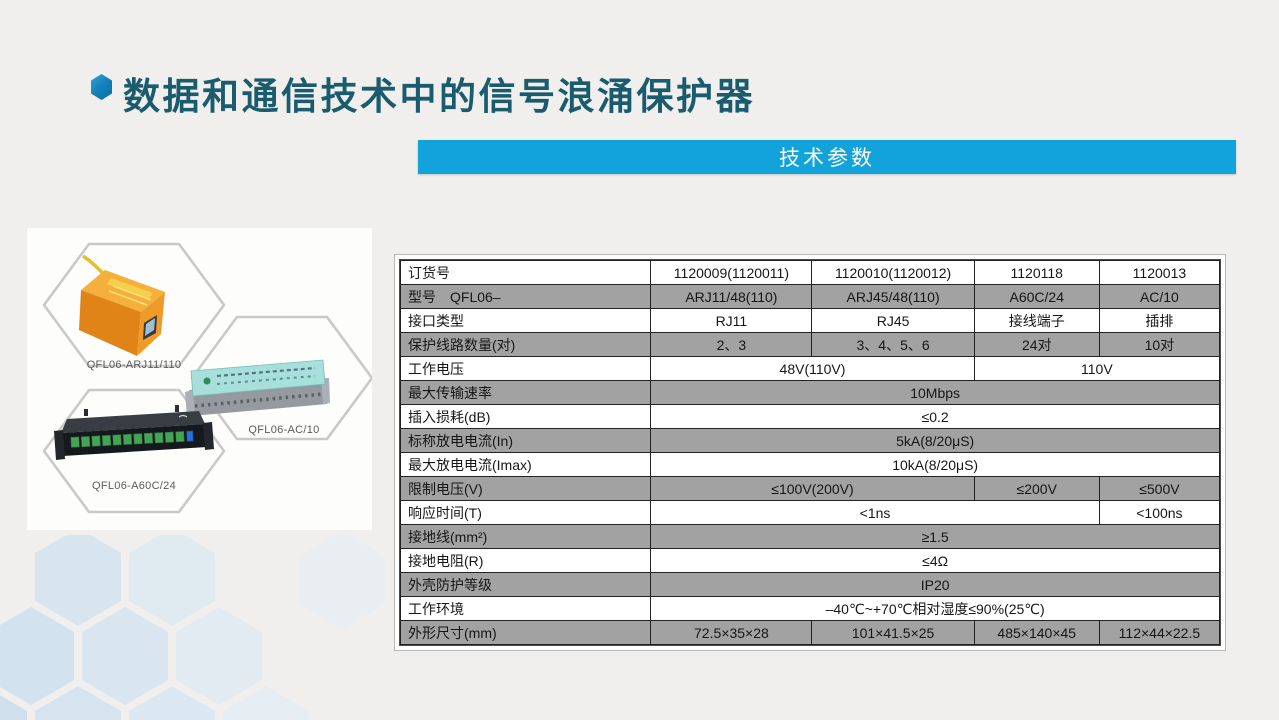 The image size is (1279, 720). What do you see at coordinates (1159, 512) in the screenshot?
I see `cell-value: <100ns` at bounding box center [1159, 512].